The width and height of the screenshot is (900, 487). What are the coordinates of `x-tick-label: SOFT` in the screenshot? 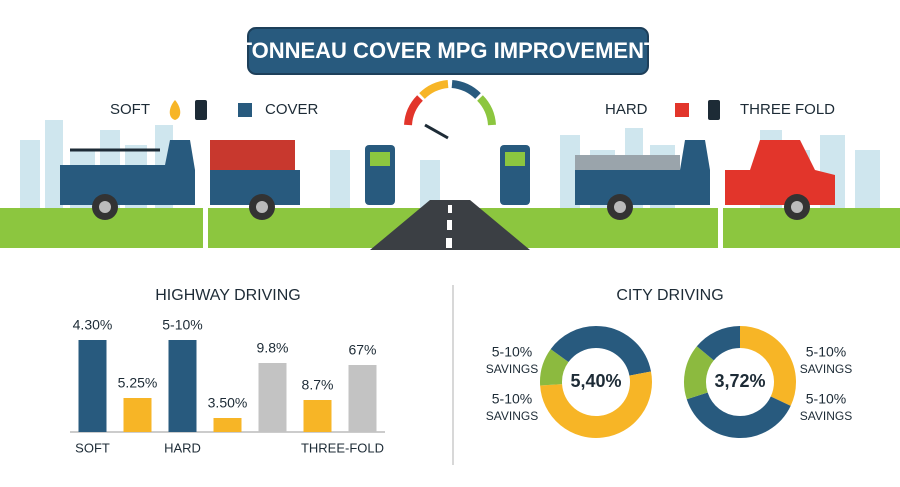 It's located at (92, 447).